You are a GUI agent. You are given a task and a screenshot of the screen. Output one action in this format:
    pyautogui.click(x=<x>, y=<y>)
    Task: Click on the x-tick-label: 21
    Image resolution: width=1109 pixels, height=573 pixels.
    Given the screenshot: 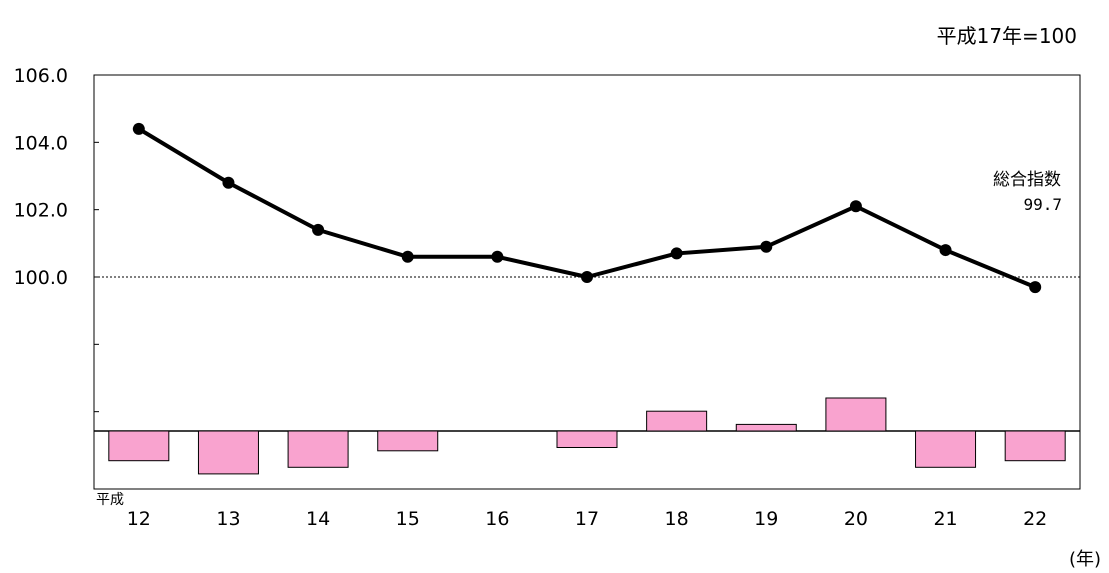 What is the action you would take?
    pyautogui.click(x=945, y=519)
    